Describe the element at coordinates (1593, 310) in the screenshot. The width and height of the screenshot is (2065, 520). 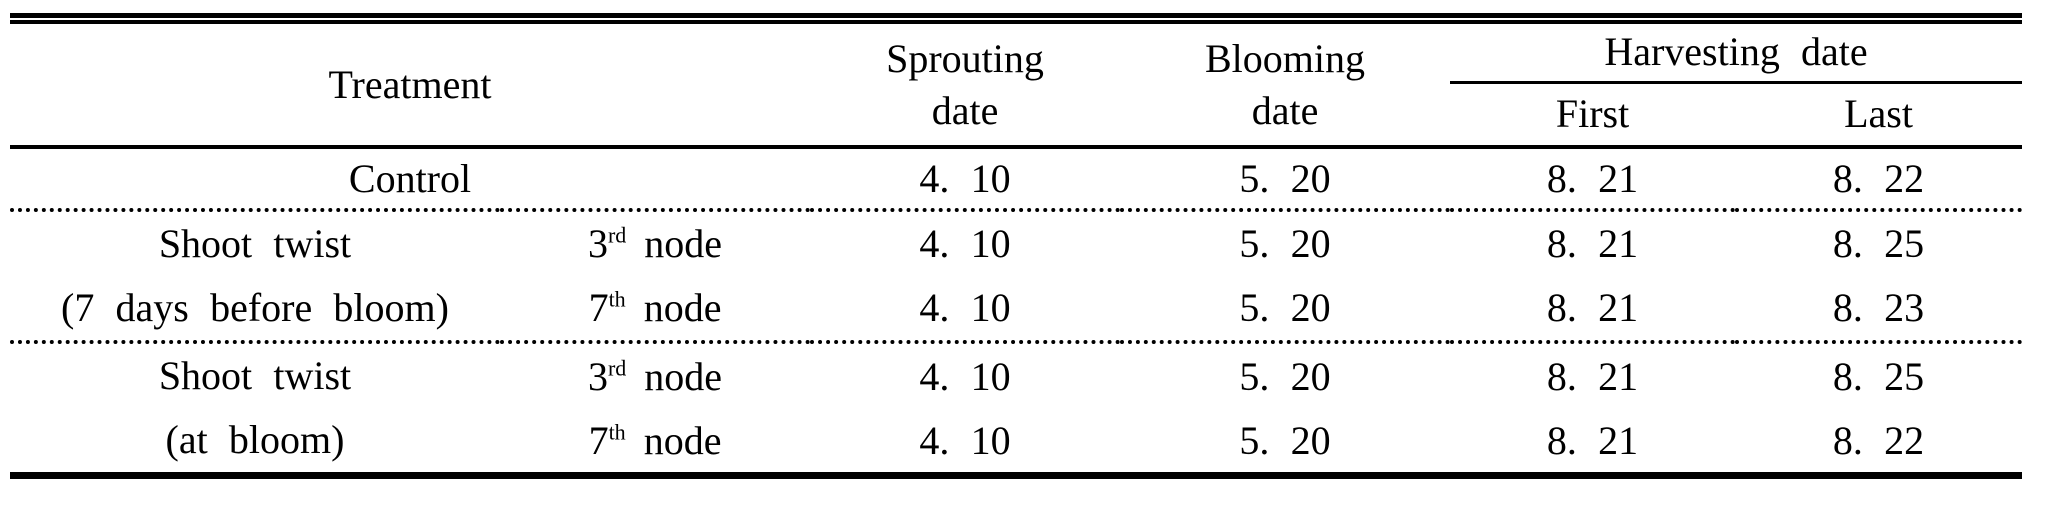
I see `cell-group1-node7-first: 8. 21` at that location.